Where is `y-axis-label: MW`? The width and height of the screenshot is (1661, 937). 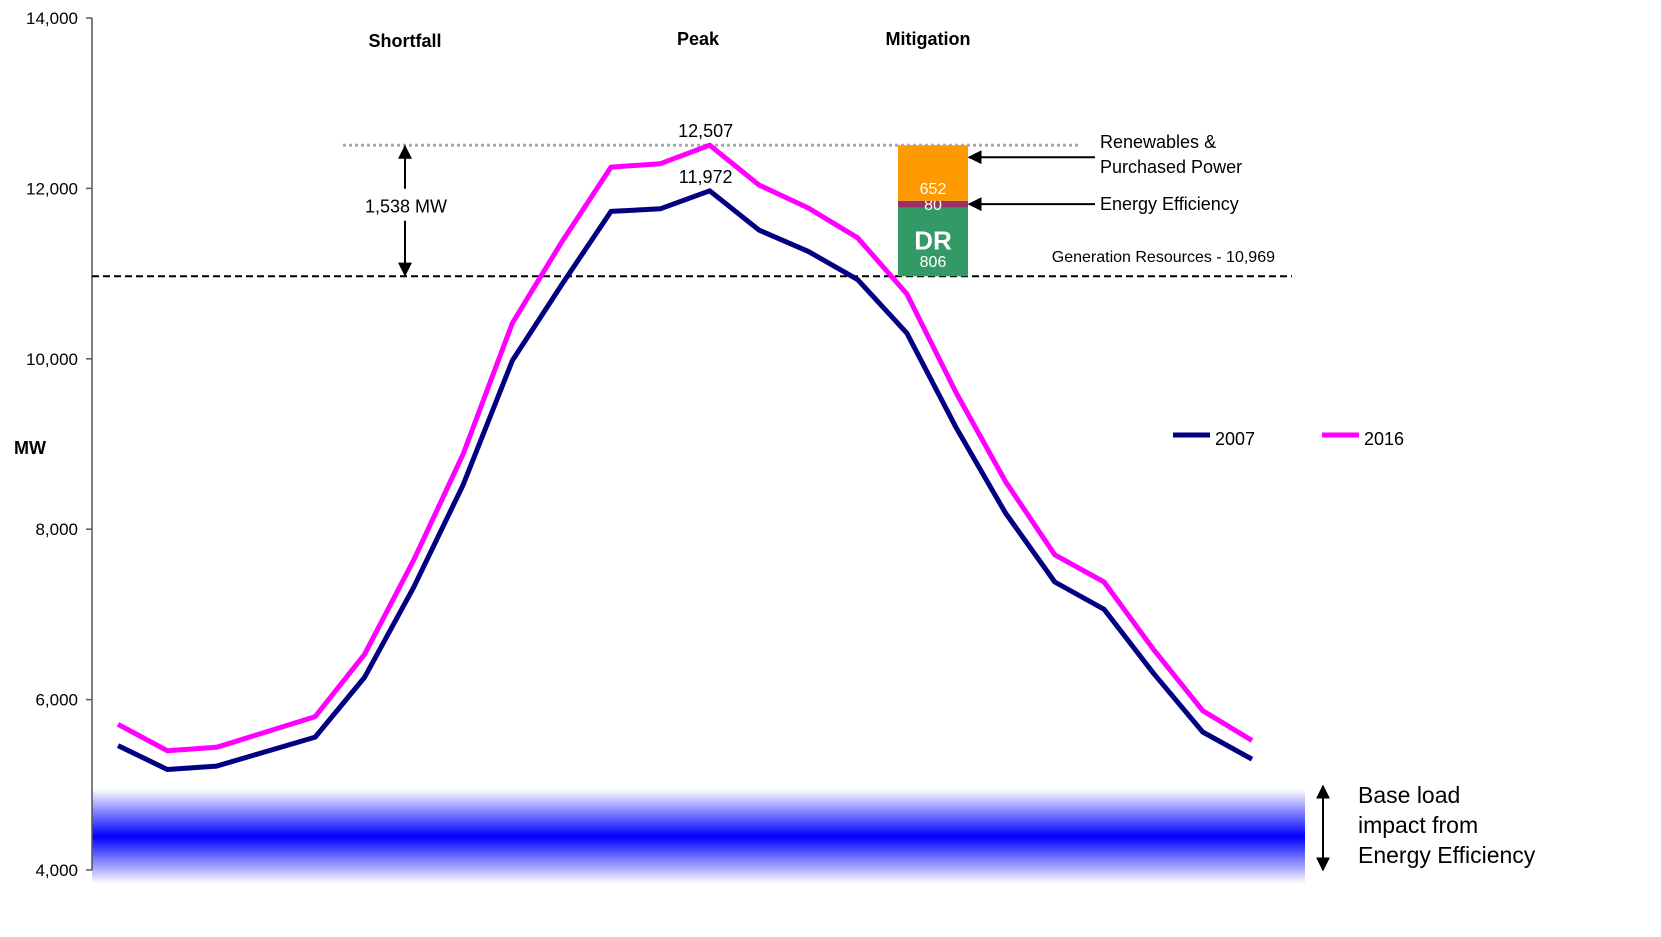
y-axis-label: MW is located at coordinates (30, 448).